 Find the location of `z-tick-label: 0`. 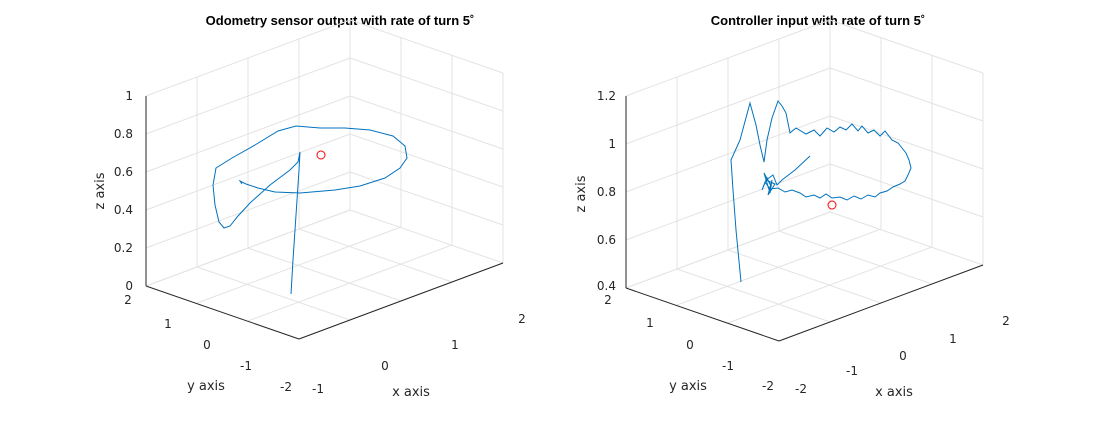

z-tick-label: 0 is located at coordinates (129, 286).